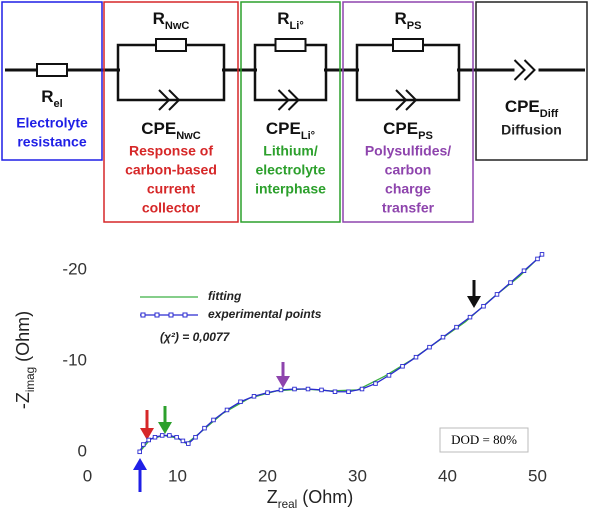  I want to click on cpe-label: CPEDiff, so click(532, 108).